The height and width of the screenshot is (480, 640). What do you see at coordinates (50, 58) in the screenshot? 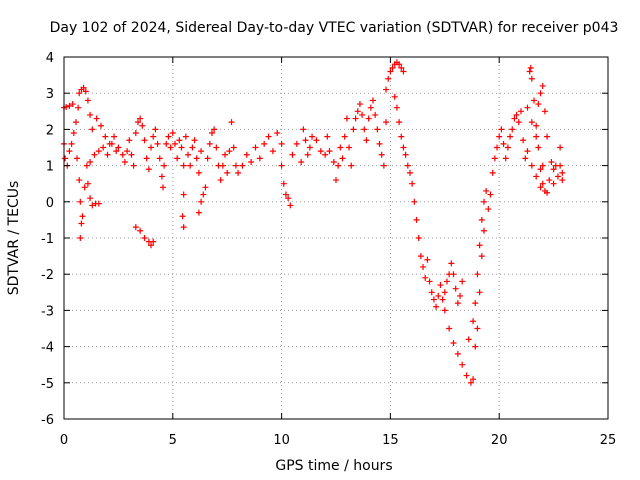
I see `y-tick-label: 4` at bounding box center [50, 58].